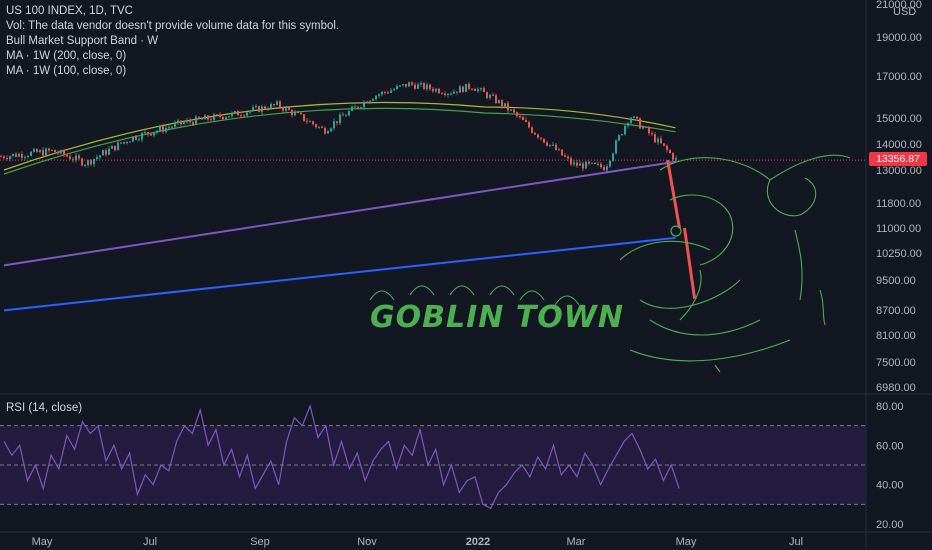  What do you see at coordinates (898, 204) in the screenshot?
I see `price-tick-label: 11800.00` at bounding box center [898, 204].